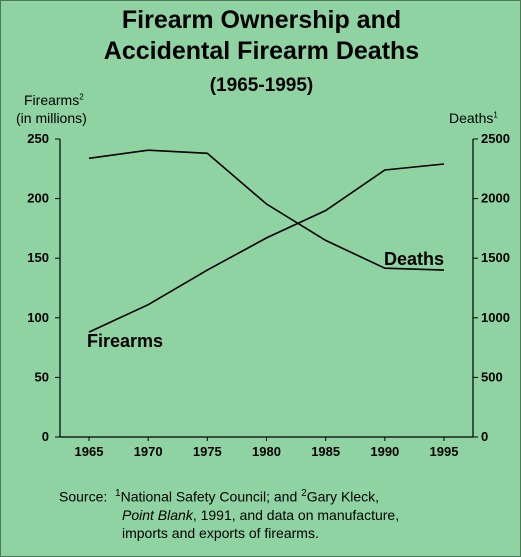 This screenshot has width=521, height=557. Describe the element at coordinates (266, 451) in the screenshot. I see `x-tick-label: 1980` at that location.